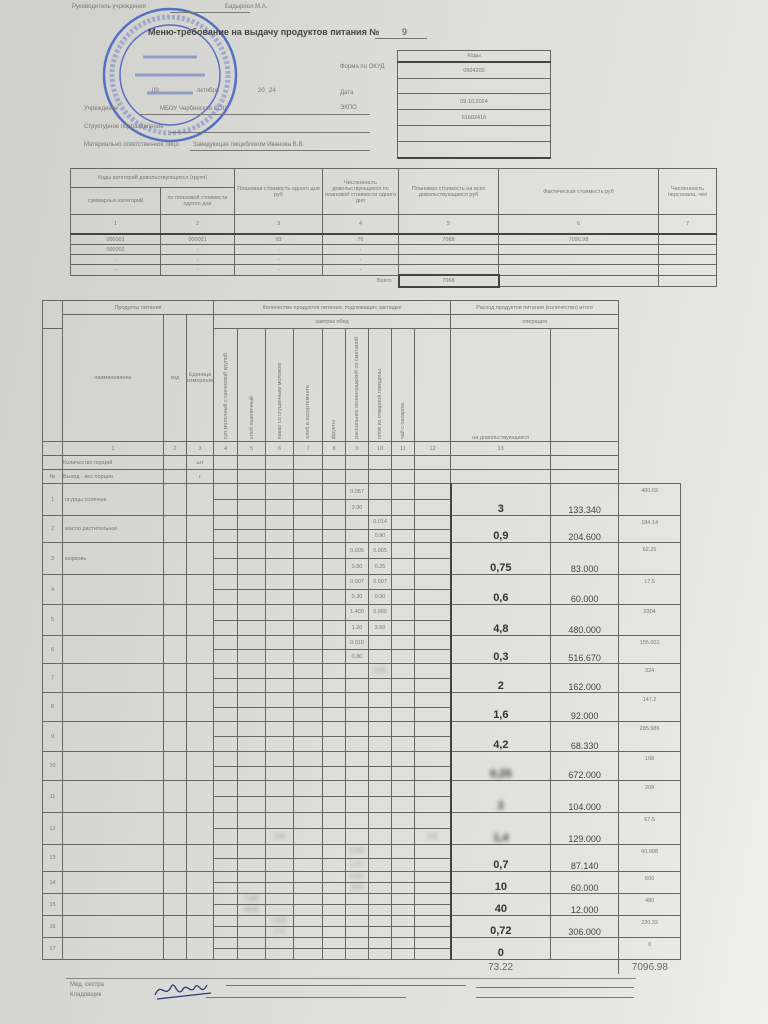  I want to click on total-quantity-cell: 4,2, so click(500, 736).